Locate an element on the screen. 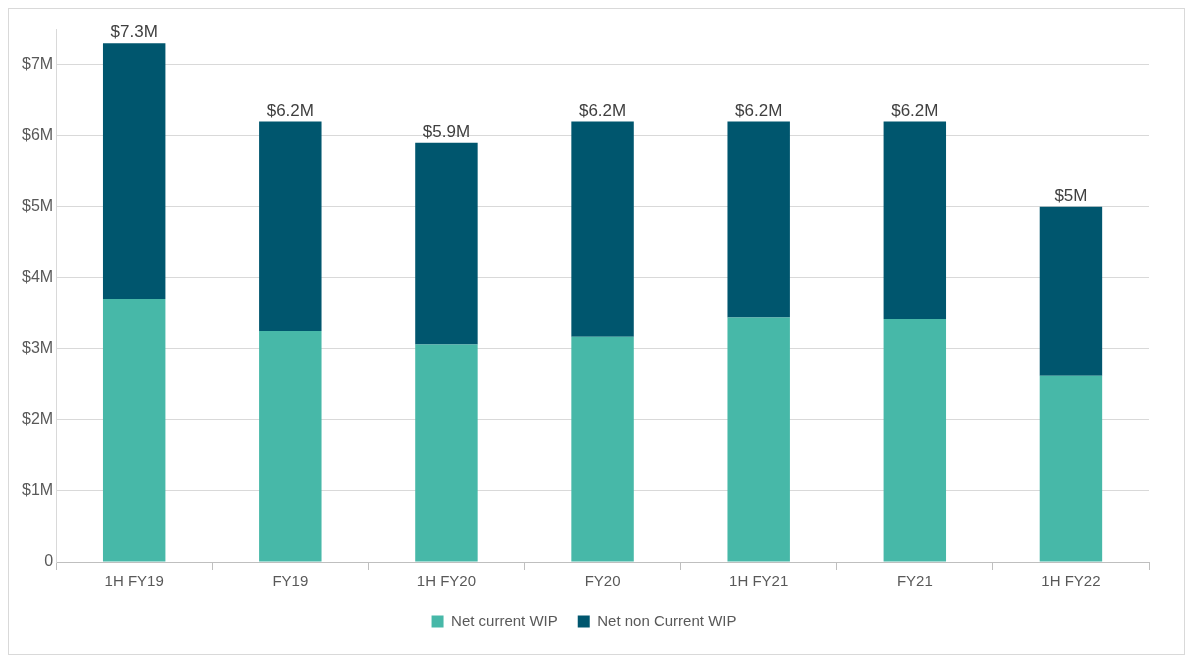  total-label: $5M is located at coordinates (1071, 195).